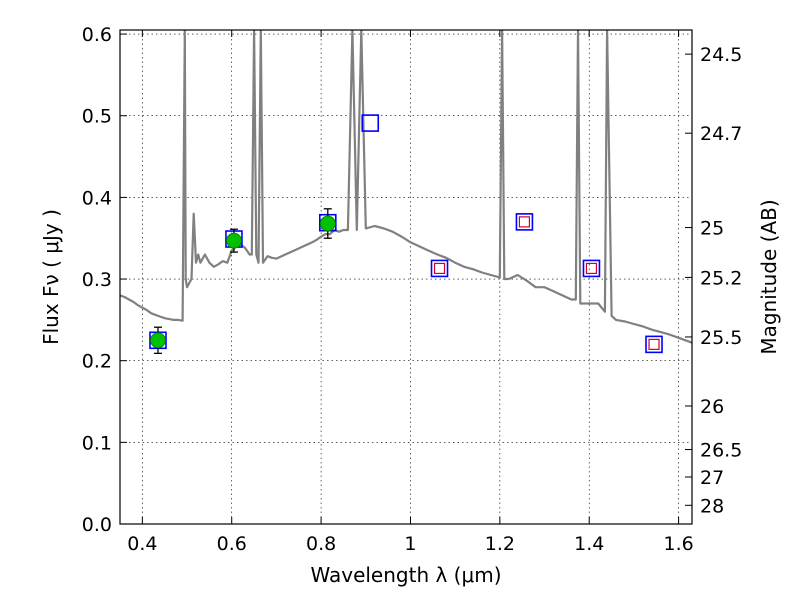 This screenshot has height=600, width=800. What do you see at coordinates (712, 229) in the screenshot?
I see `mag-tick-label: 25` at bounding box center [712, 229].